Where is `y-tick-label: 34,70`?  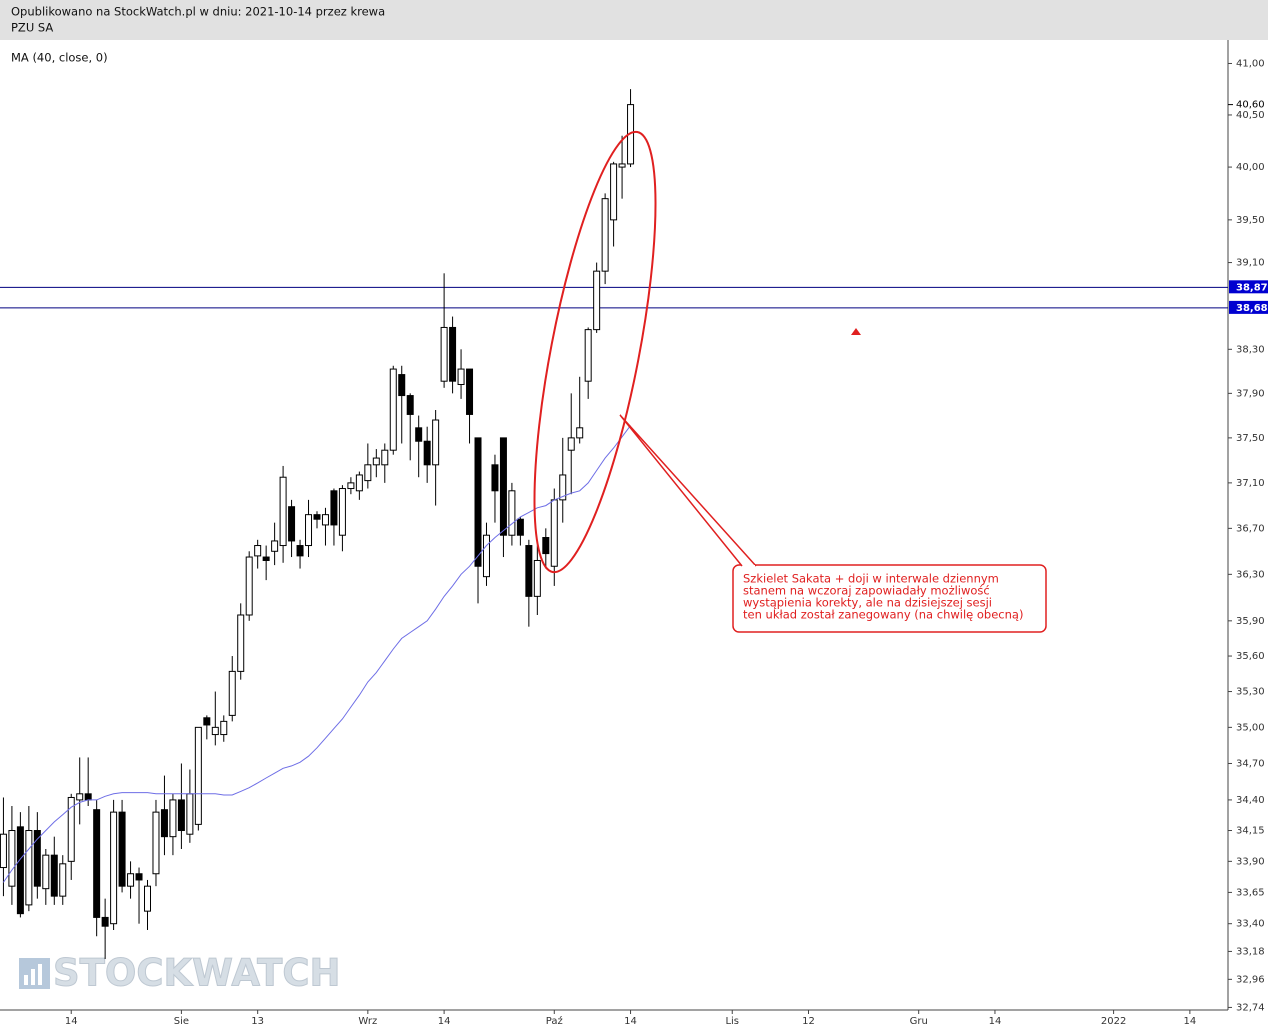
y-tick-label: 34,70 is located at coordinates (1250, 763).